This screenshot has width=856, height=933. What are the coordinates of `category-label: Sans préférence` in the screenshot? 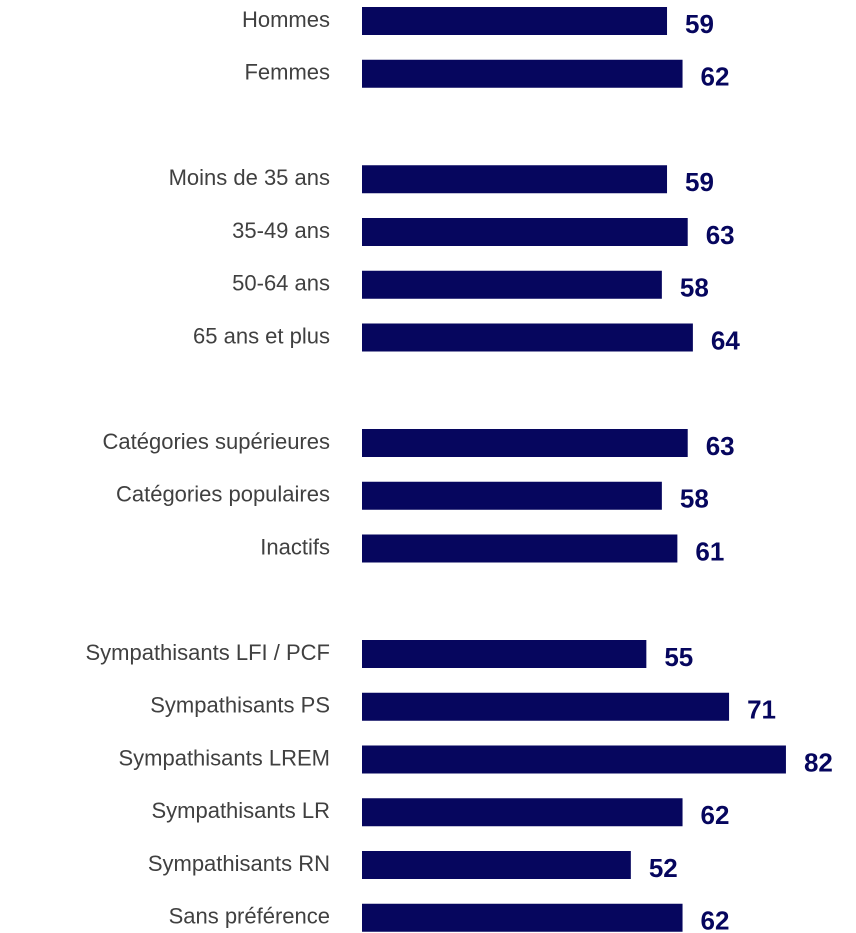 It's located at (249, 916).